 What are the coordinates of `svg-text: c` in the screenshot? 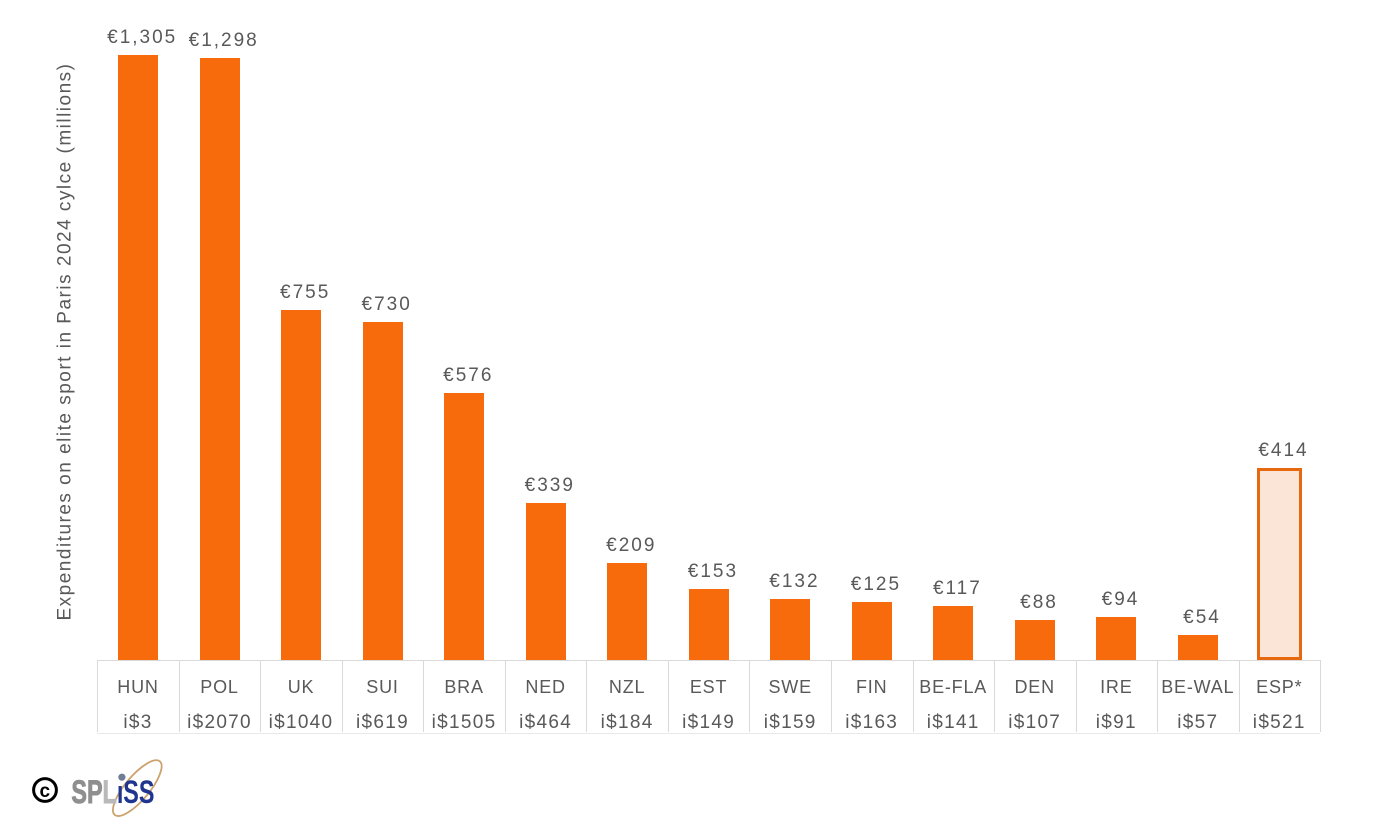 It's located at (45, 791).